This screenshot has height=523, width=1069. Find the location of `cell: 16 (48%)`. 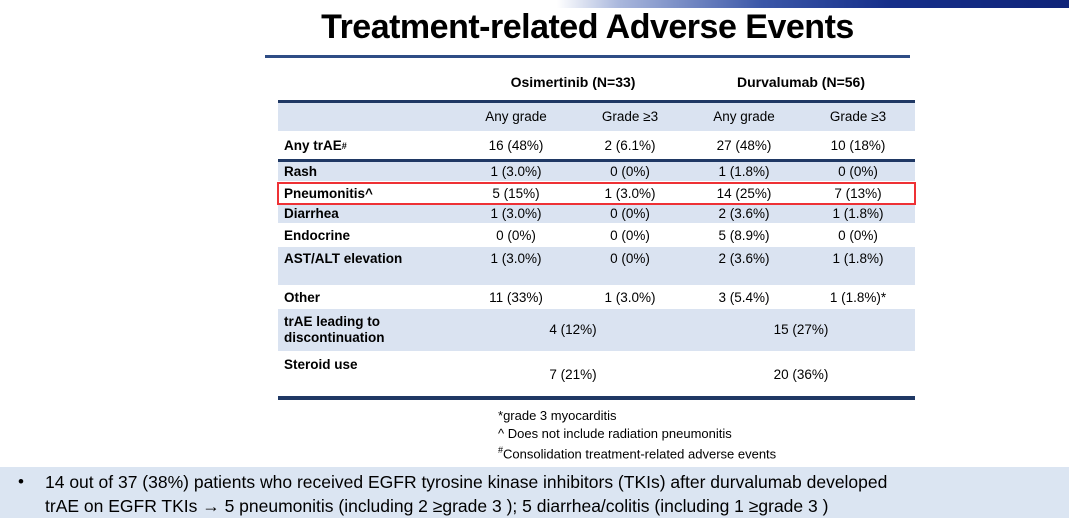

cell: 16 (48%) is located at coordinates (516, 145).